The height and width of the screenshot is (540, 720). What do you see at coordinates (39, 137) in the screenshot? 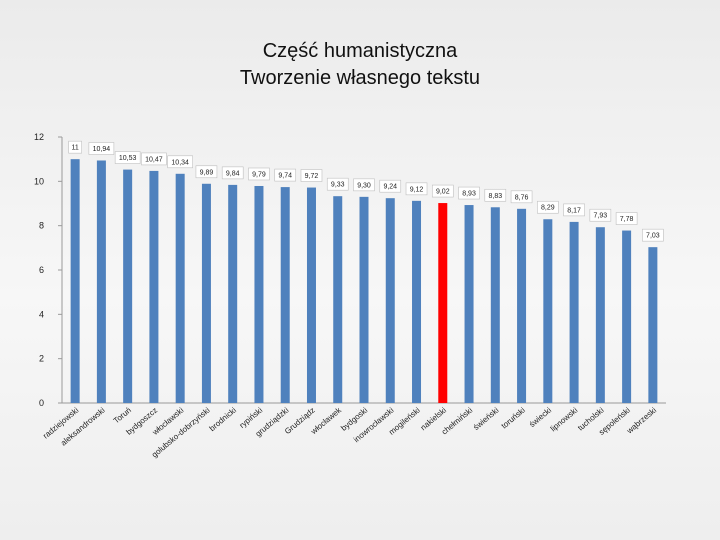
I see `y-tick-label: 12` at bounding box center [39, 137].